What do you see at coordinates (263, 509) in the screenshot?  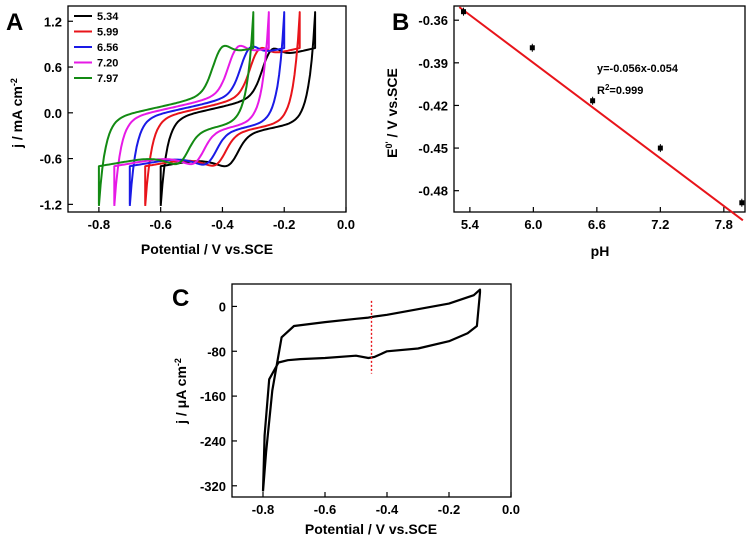 I see `panel-c-xtick-label: -0.8` at bounding box center [263, 509].